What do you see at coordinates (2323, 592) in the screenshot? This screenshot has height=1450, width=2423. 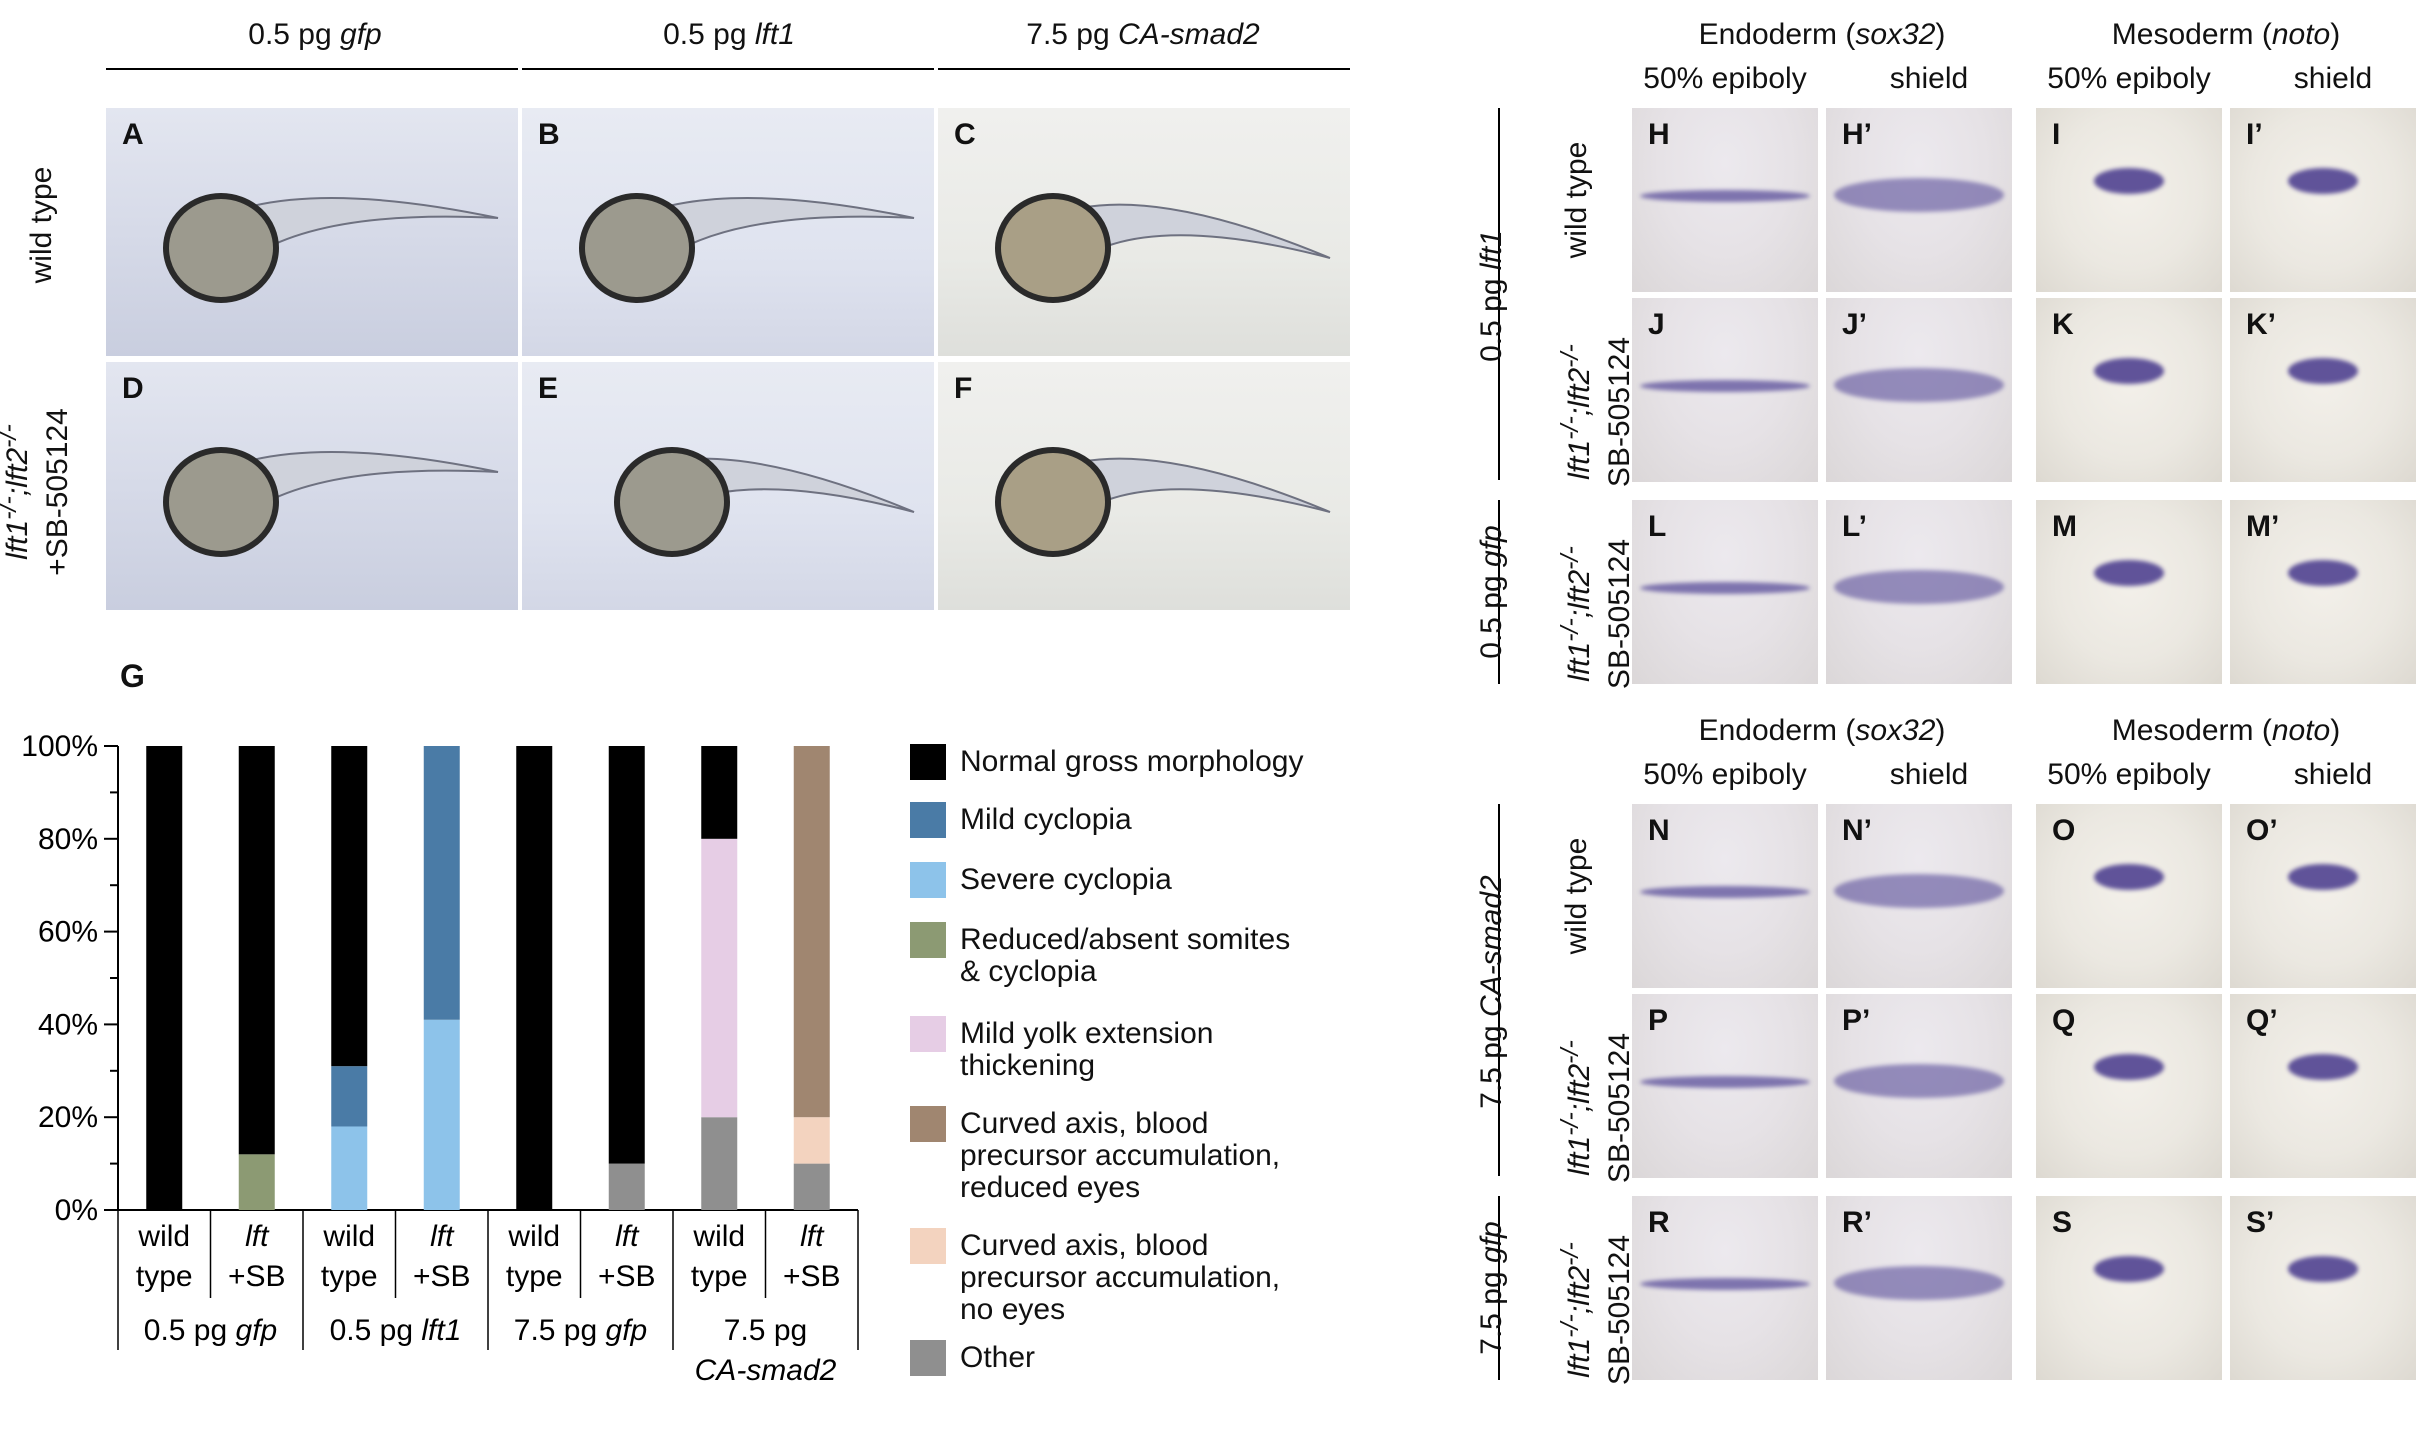 I see `in-situ-panel: M’` at bounding box center [2323, 592].